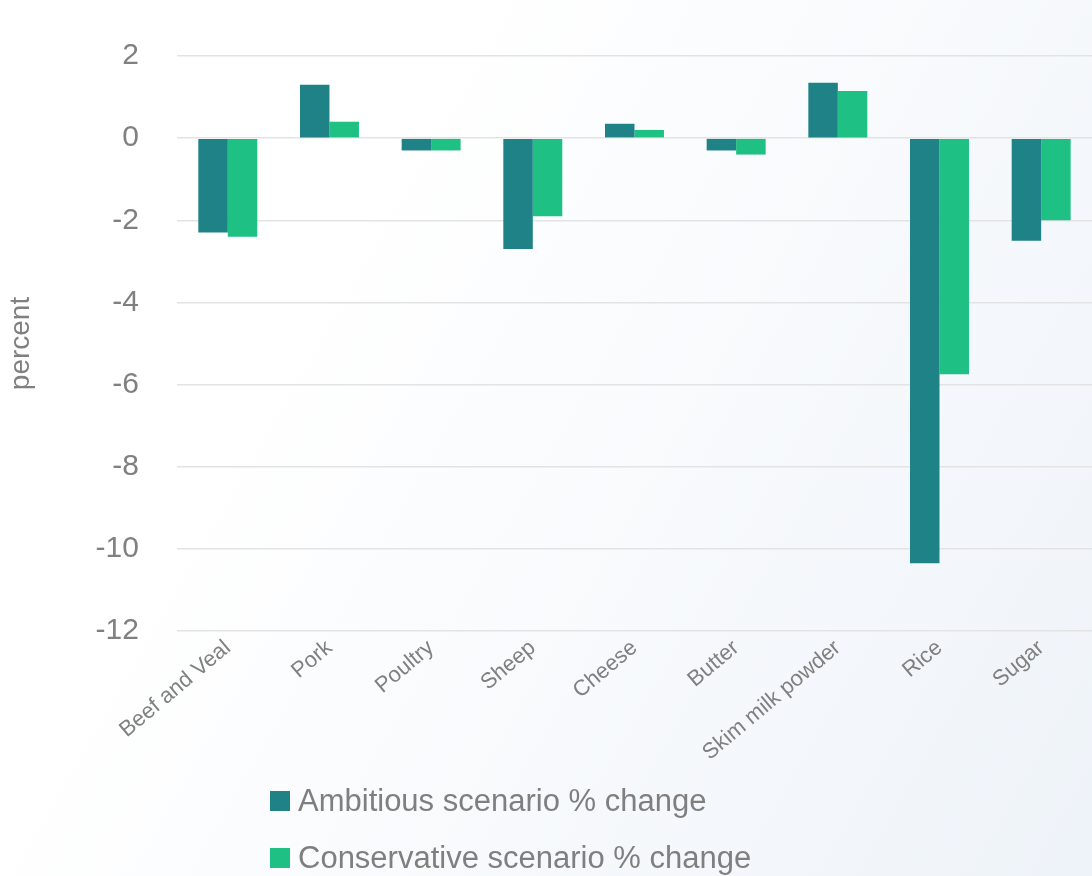  I want to click on y-tick-label: -12, so click(117, 629).